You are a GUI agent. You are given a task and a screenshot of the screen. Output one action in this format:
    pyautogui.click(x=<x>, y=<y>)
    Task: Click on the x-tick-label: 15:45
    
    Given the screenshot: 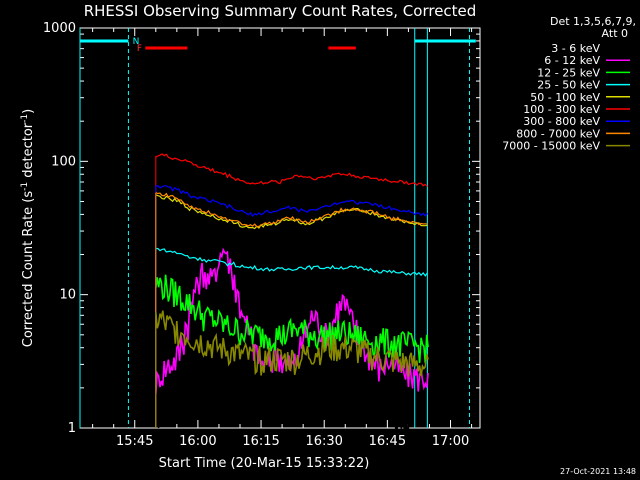 What is the action you would take?
    pyautogui.click(x=134, y=441)
    